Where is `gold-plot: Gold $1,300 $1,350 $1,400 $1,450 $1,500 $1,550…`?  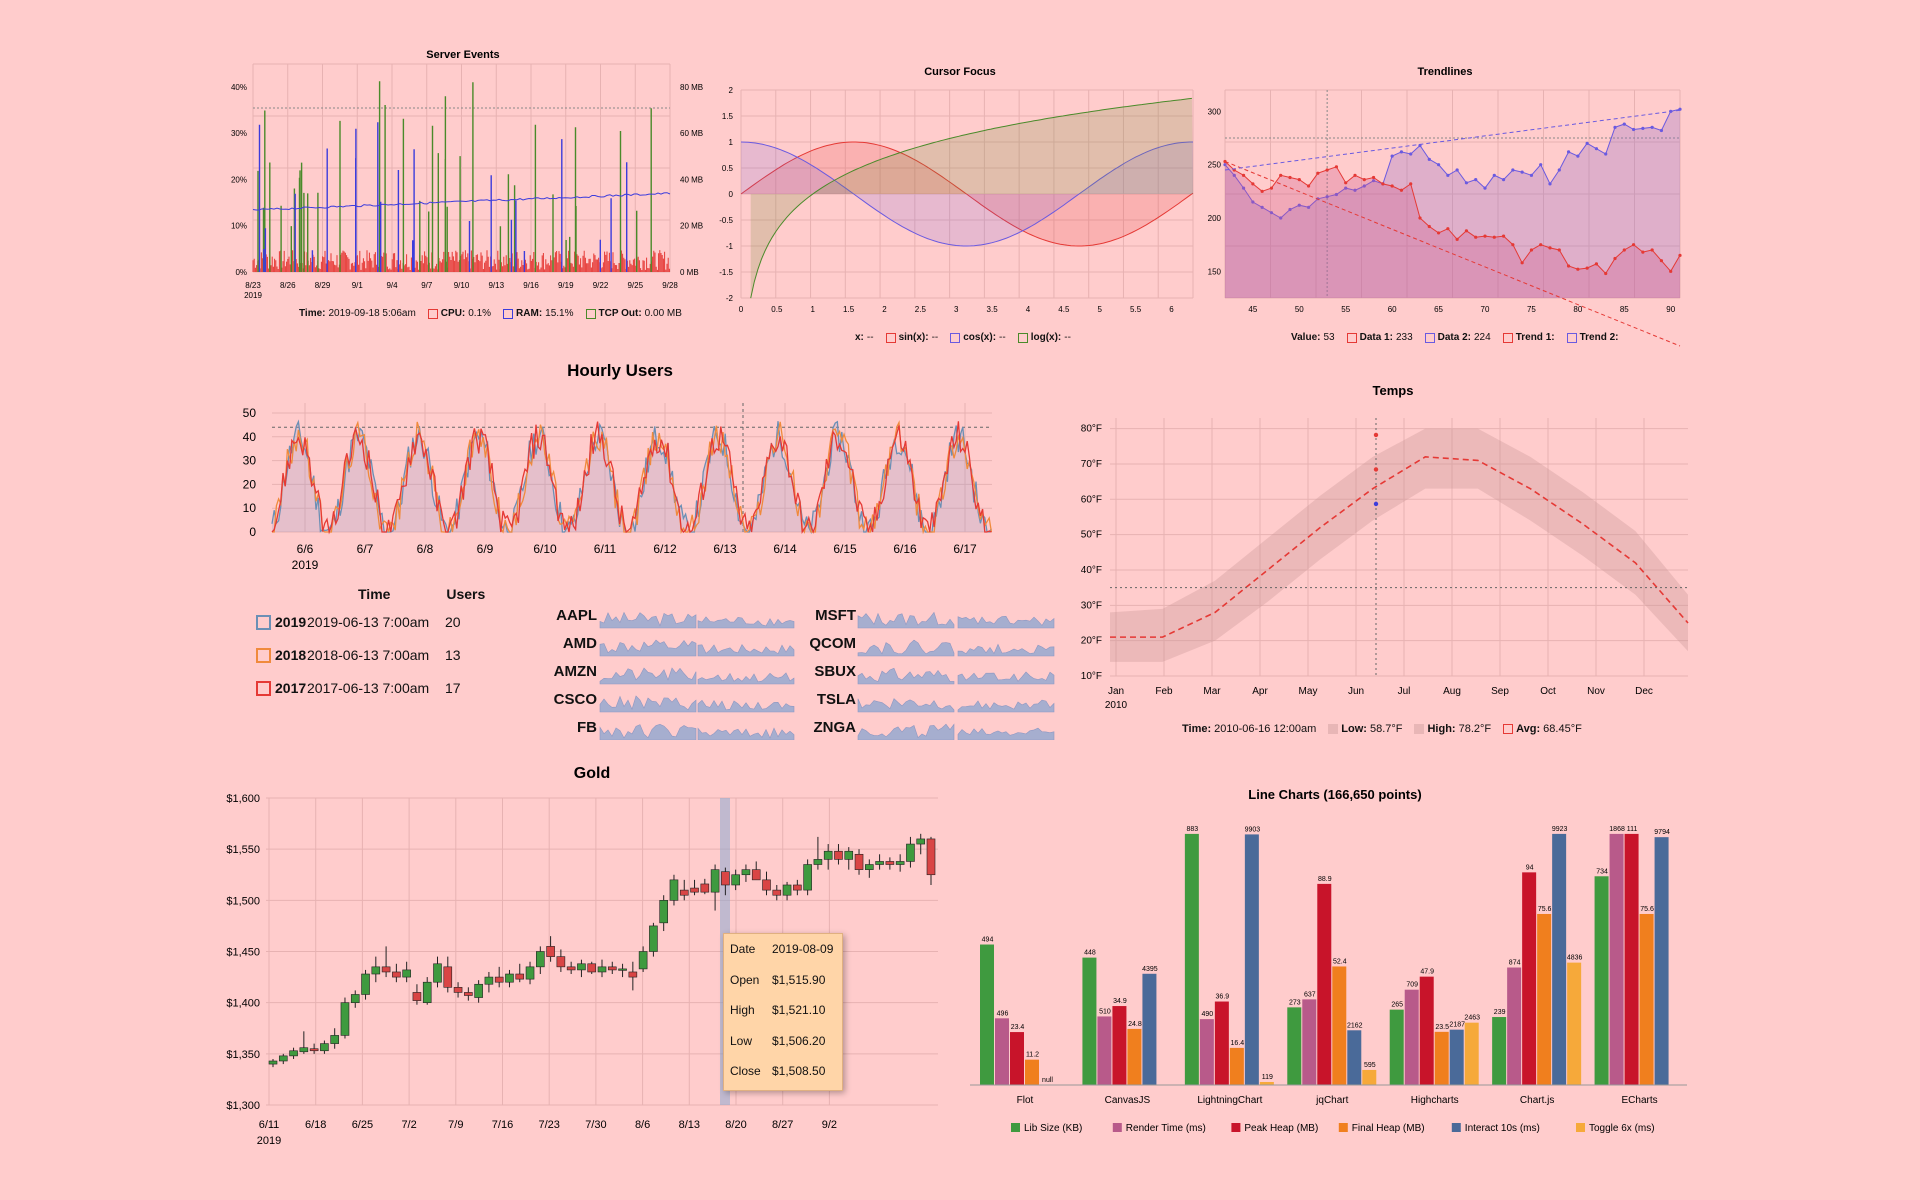 gold-plot: Gold $1,300 $1,350 $1,400 $1,450 $1,500 $1,550… is located at coordinates (580, 960).